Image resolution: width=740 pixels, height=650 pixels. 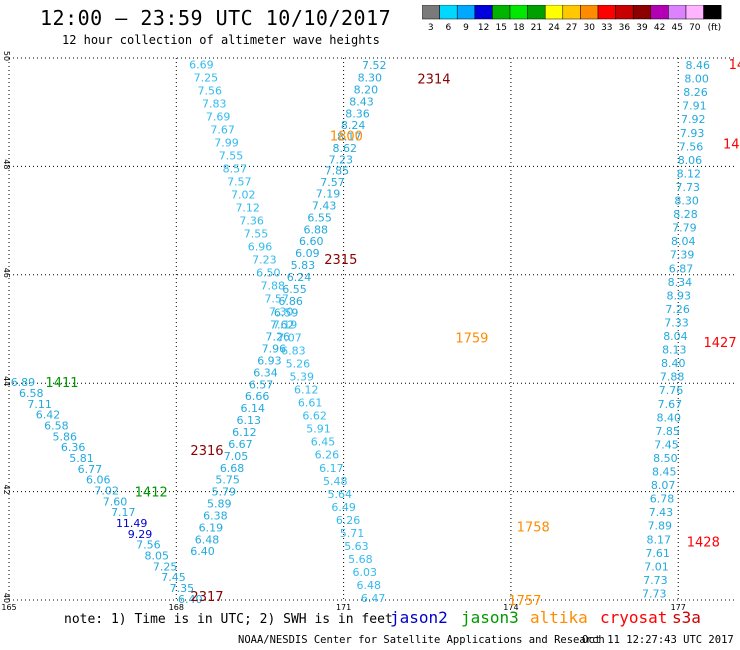 I want to click on pass-time-label: 1759, so click(x=471, y=339).